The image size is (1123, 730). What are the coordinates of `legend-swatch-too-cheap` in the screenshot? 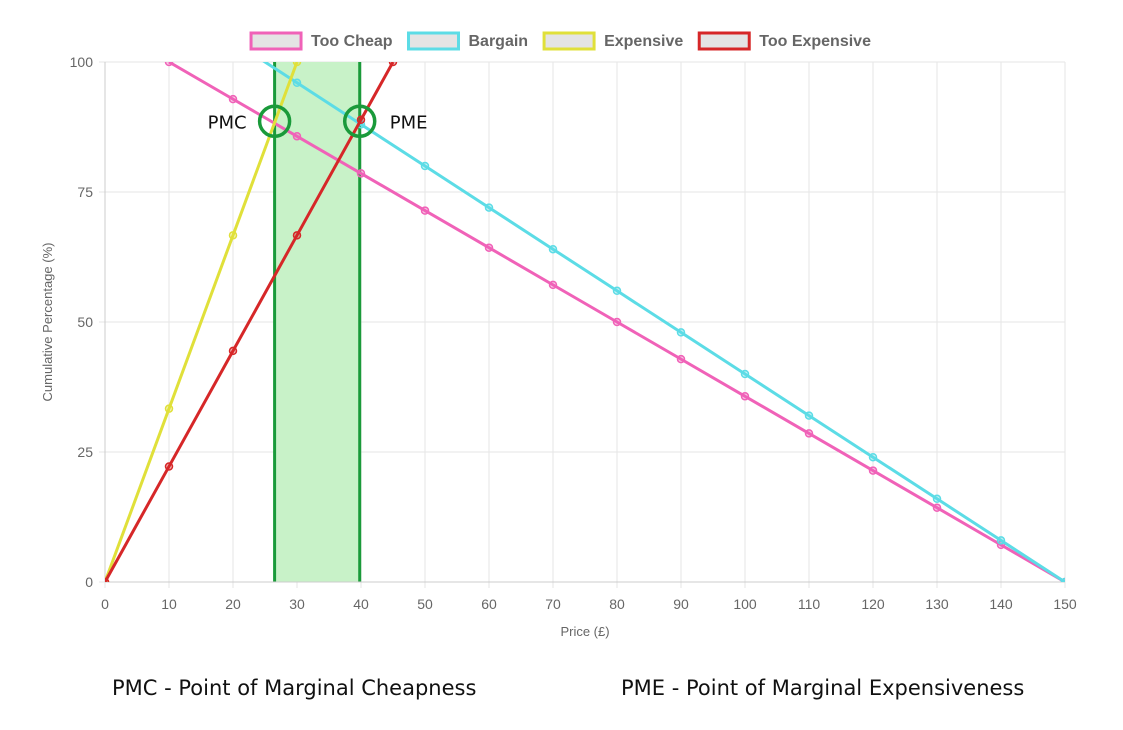 It's located at (276, 41).